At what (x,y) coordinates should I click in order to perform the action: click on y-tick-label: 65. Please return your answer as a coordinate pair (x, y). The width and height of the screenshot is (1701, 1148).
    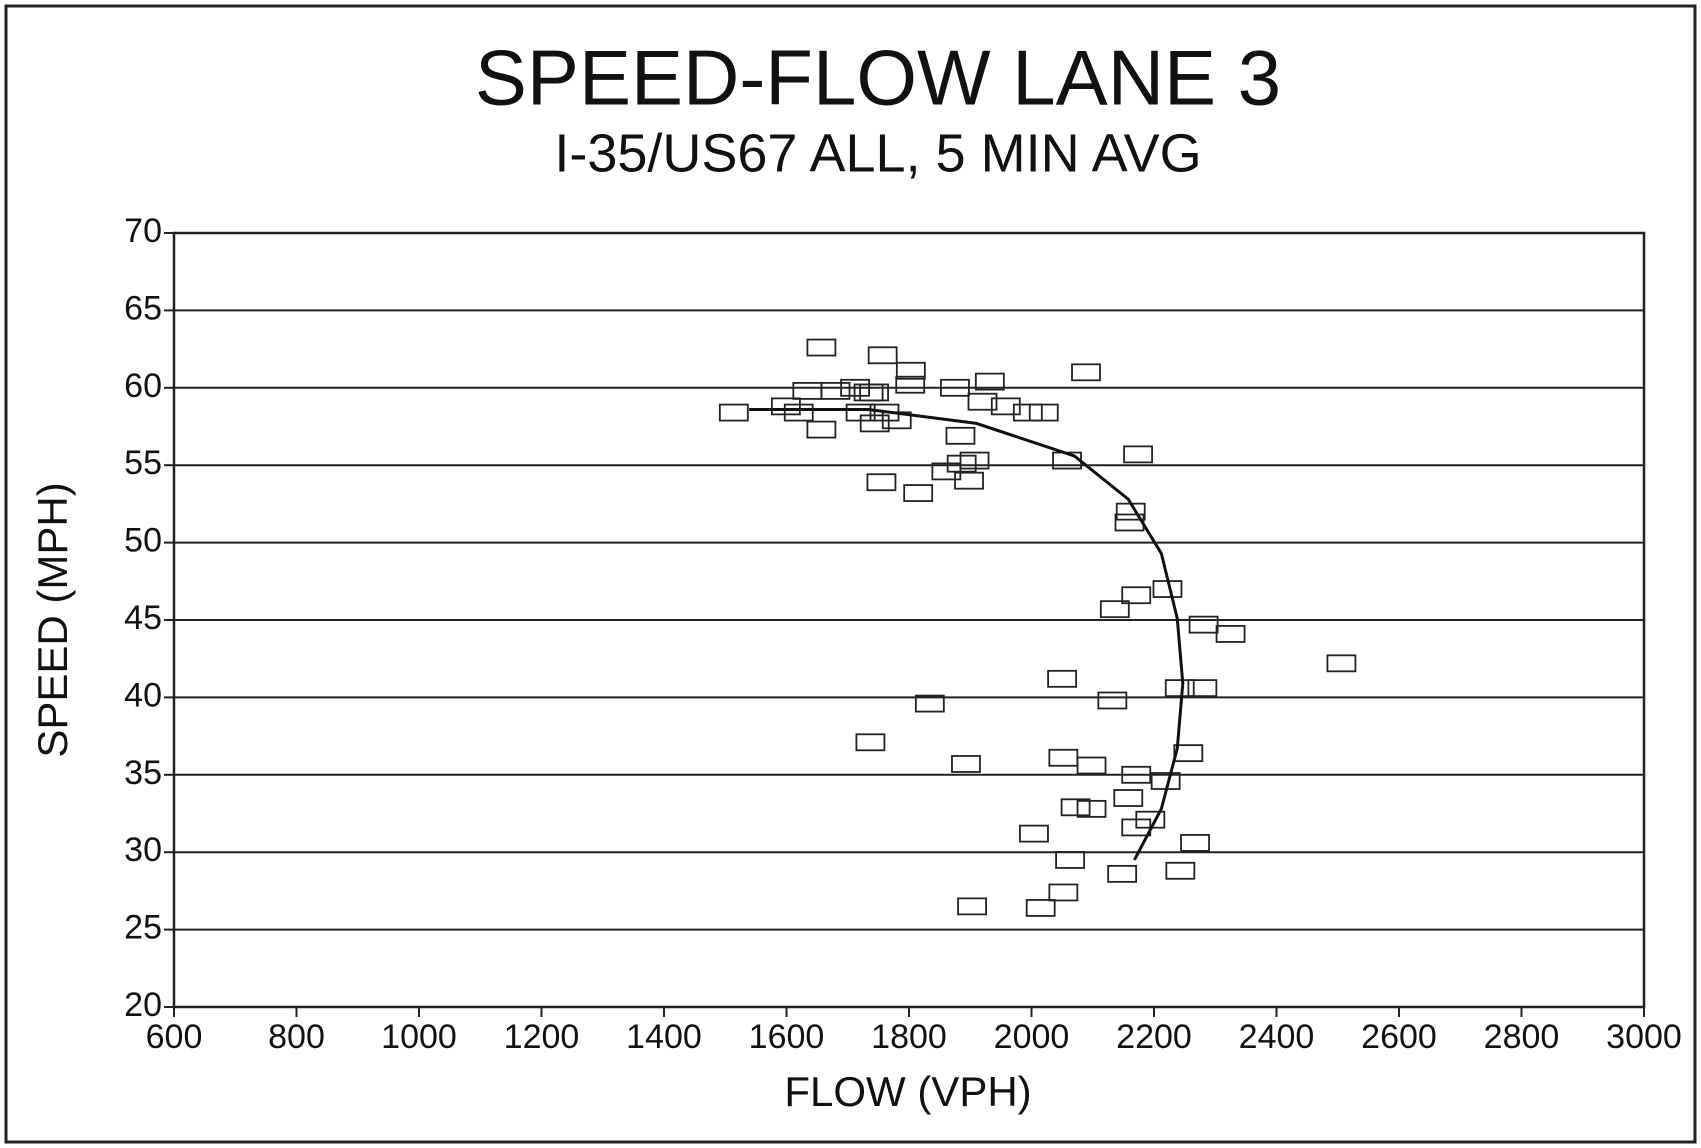
    Looking at the image, I should click on (143, 308).